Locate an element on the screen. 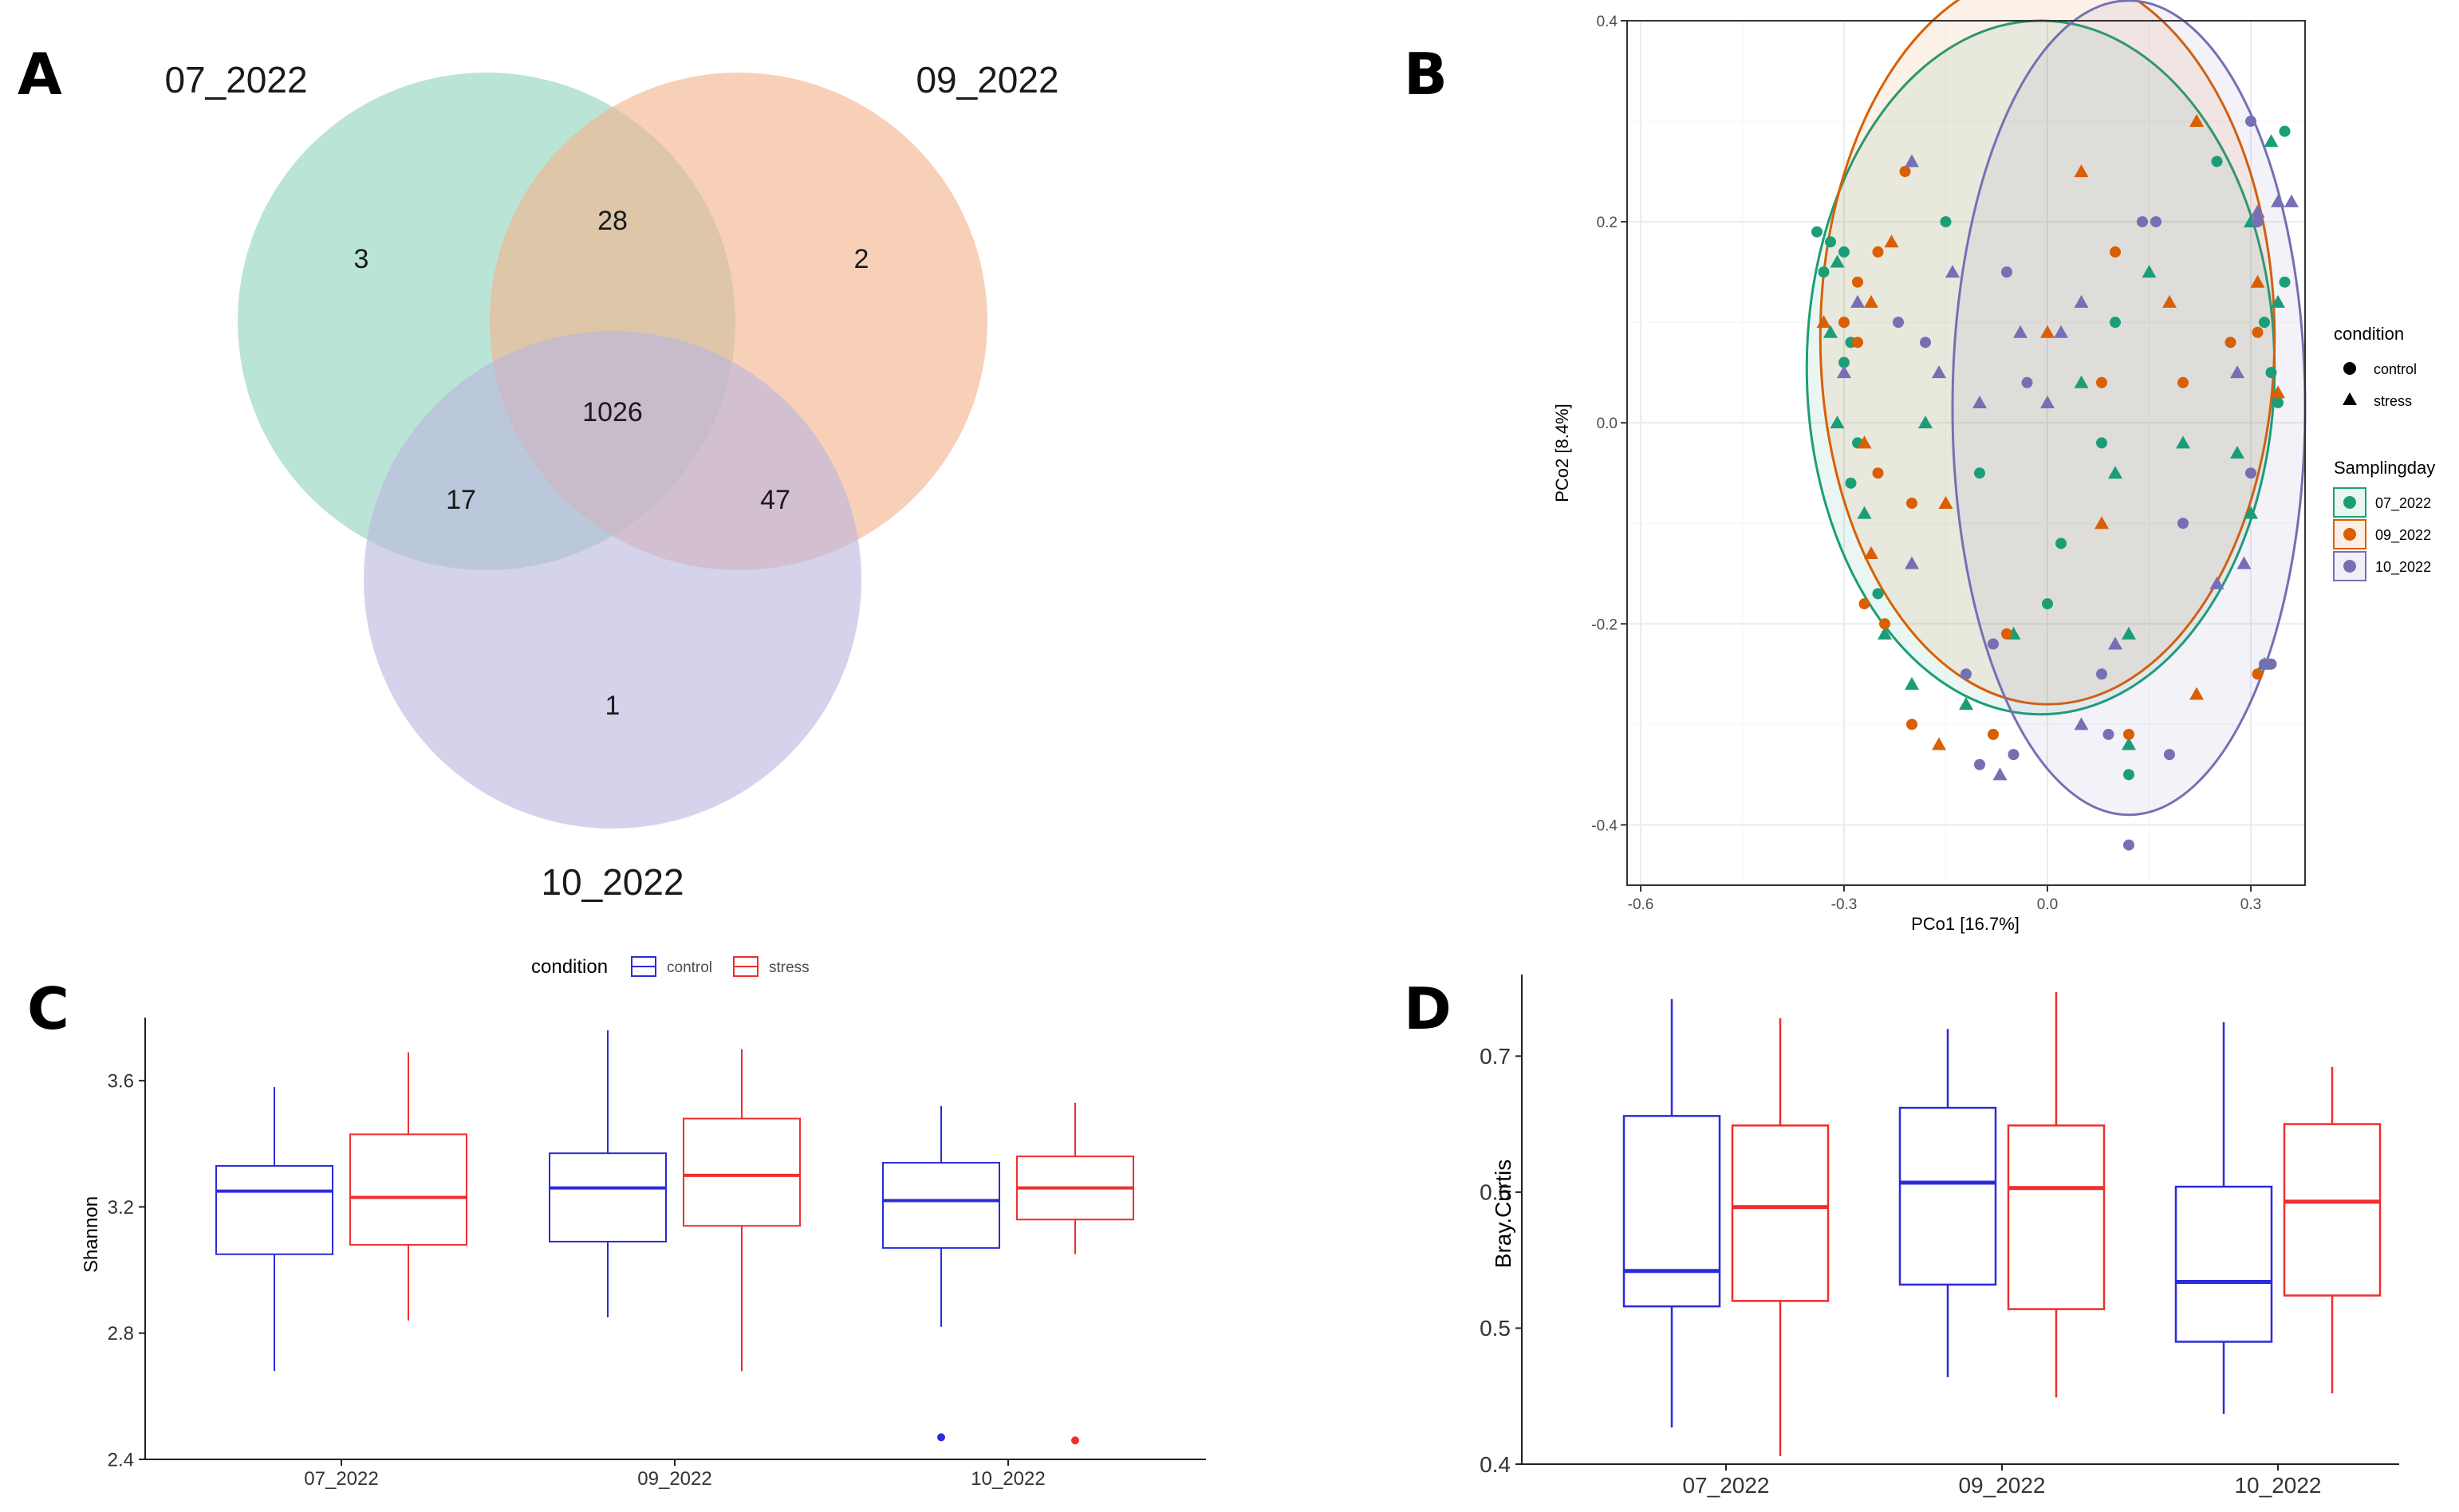 This screenshot has width=2459, height=1512. legend-stress-symbol is located at coordinates (2350, 398).